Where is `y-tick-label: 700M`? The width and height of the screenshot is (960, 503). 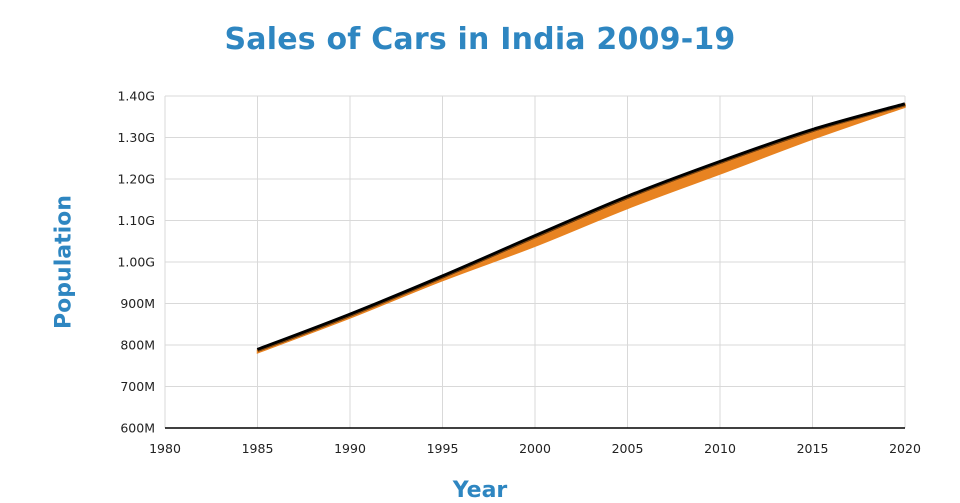 y-tick-label: 700M is located at coordinates (137, 386).